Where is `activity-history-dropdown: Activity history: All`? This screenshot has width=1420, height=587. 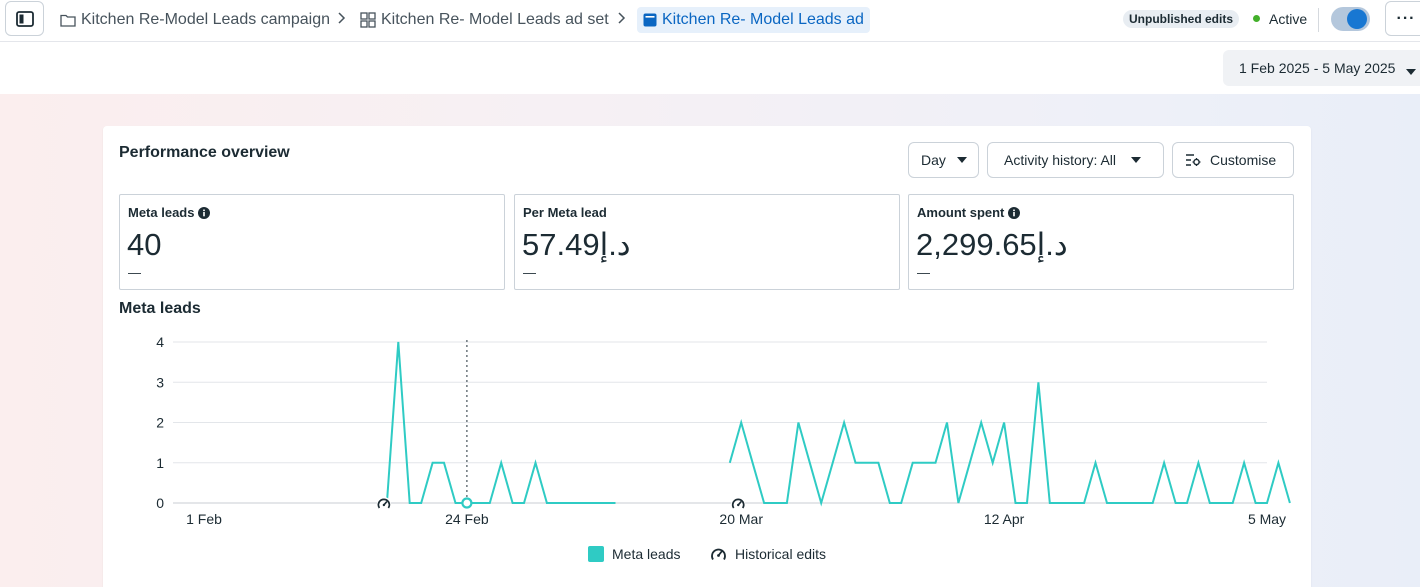
activity-history-dropdown: Activity history: All is located at coordinates (1075, 160).